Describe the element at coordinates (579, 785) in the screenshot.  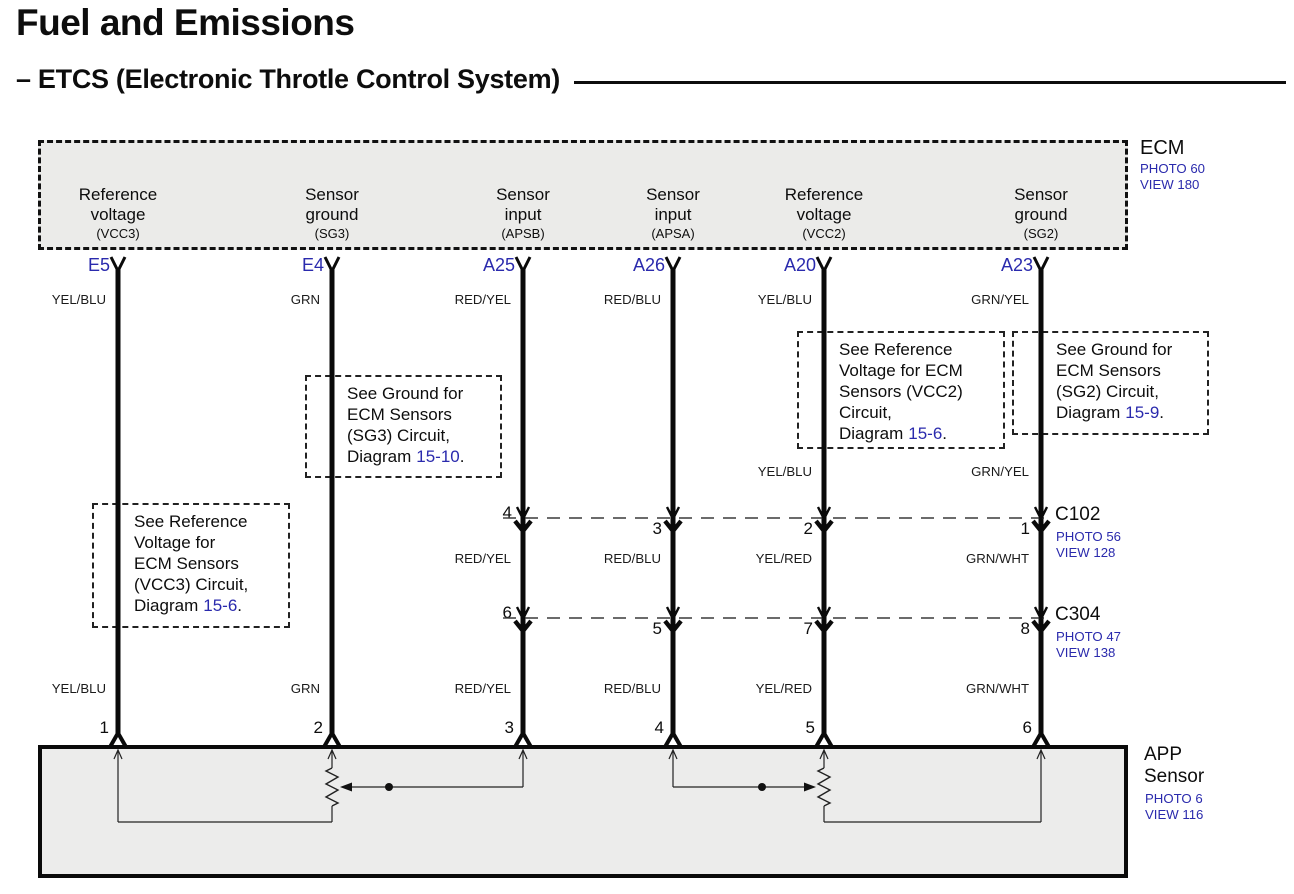
I see `app-internal-circuit` at that location.